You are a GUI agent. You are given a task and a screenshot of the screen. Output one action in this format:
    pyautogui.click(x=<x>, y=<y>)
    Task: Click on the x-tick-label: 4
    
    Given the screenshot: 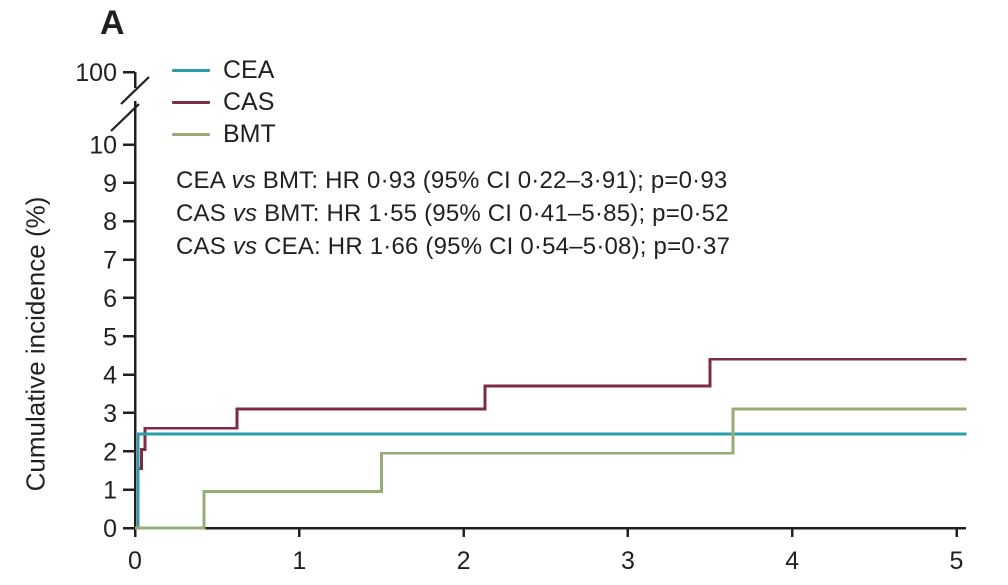 What is the action you would take?
    pyautogui.click(x=792, y=561)
    